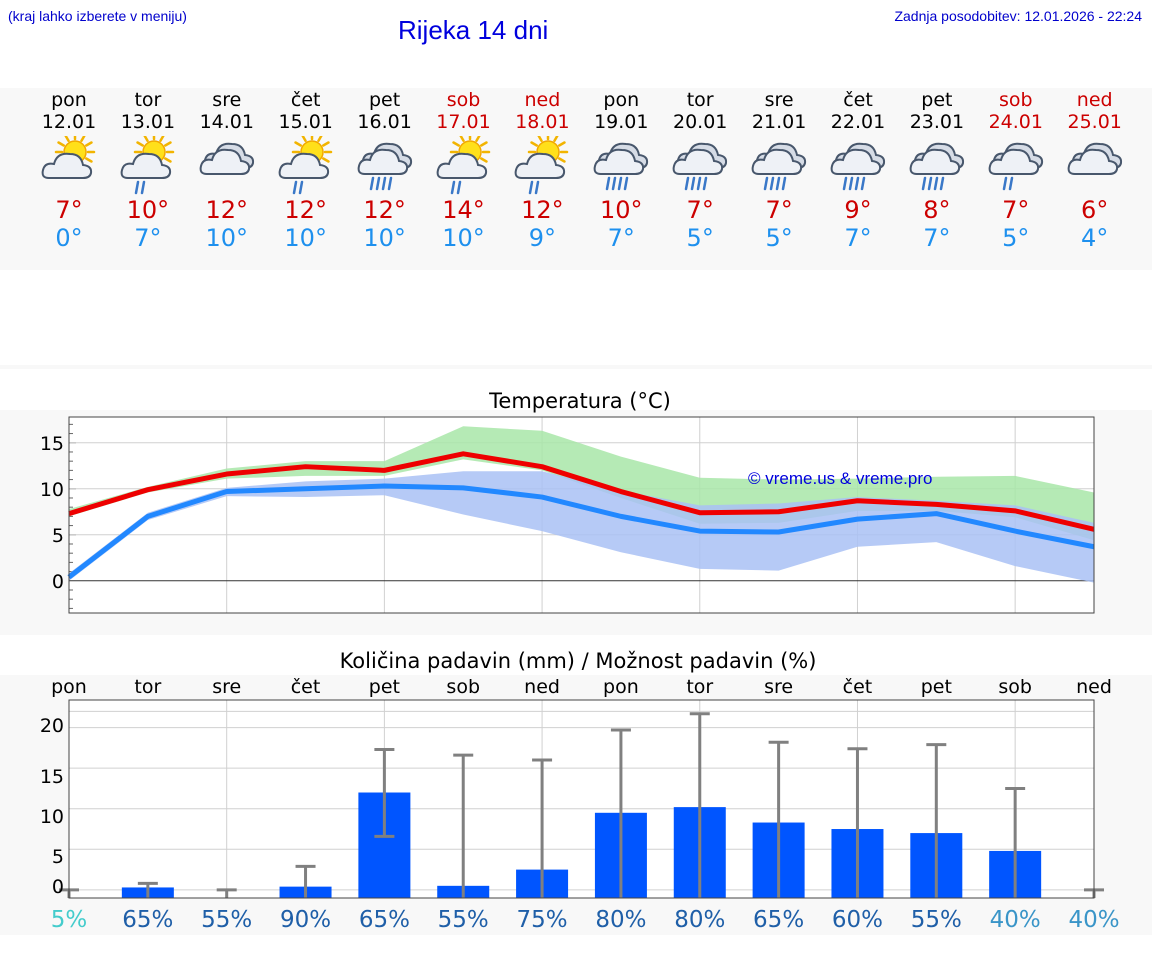 Image resolution: width=1152 pixels, height=975 pixels. What do you see at coordinates (858, 122) in the screenshot?
I see `day-date: 22.01` at bounding box center [858, 122].